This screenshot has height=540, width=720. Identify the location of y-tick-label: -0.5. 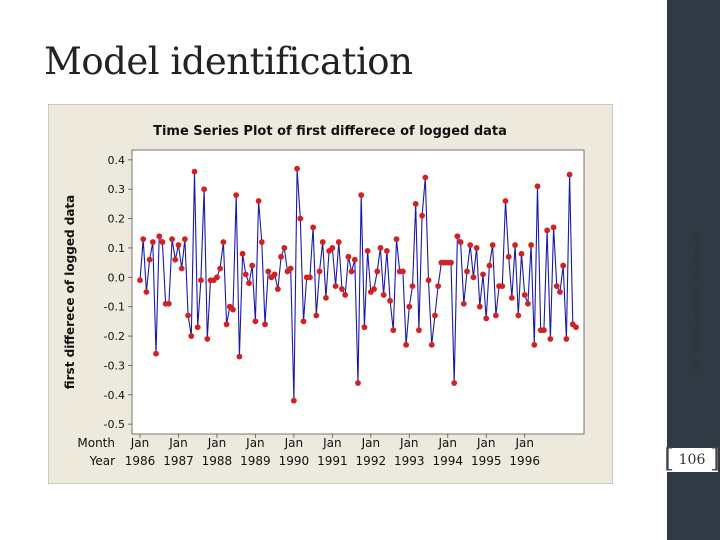
(114, 424).